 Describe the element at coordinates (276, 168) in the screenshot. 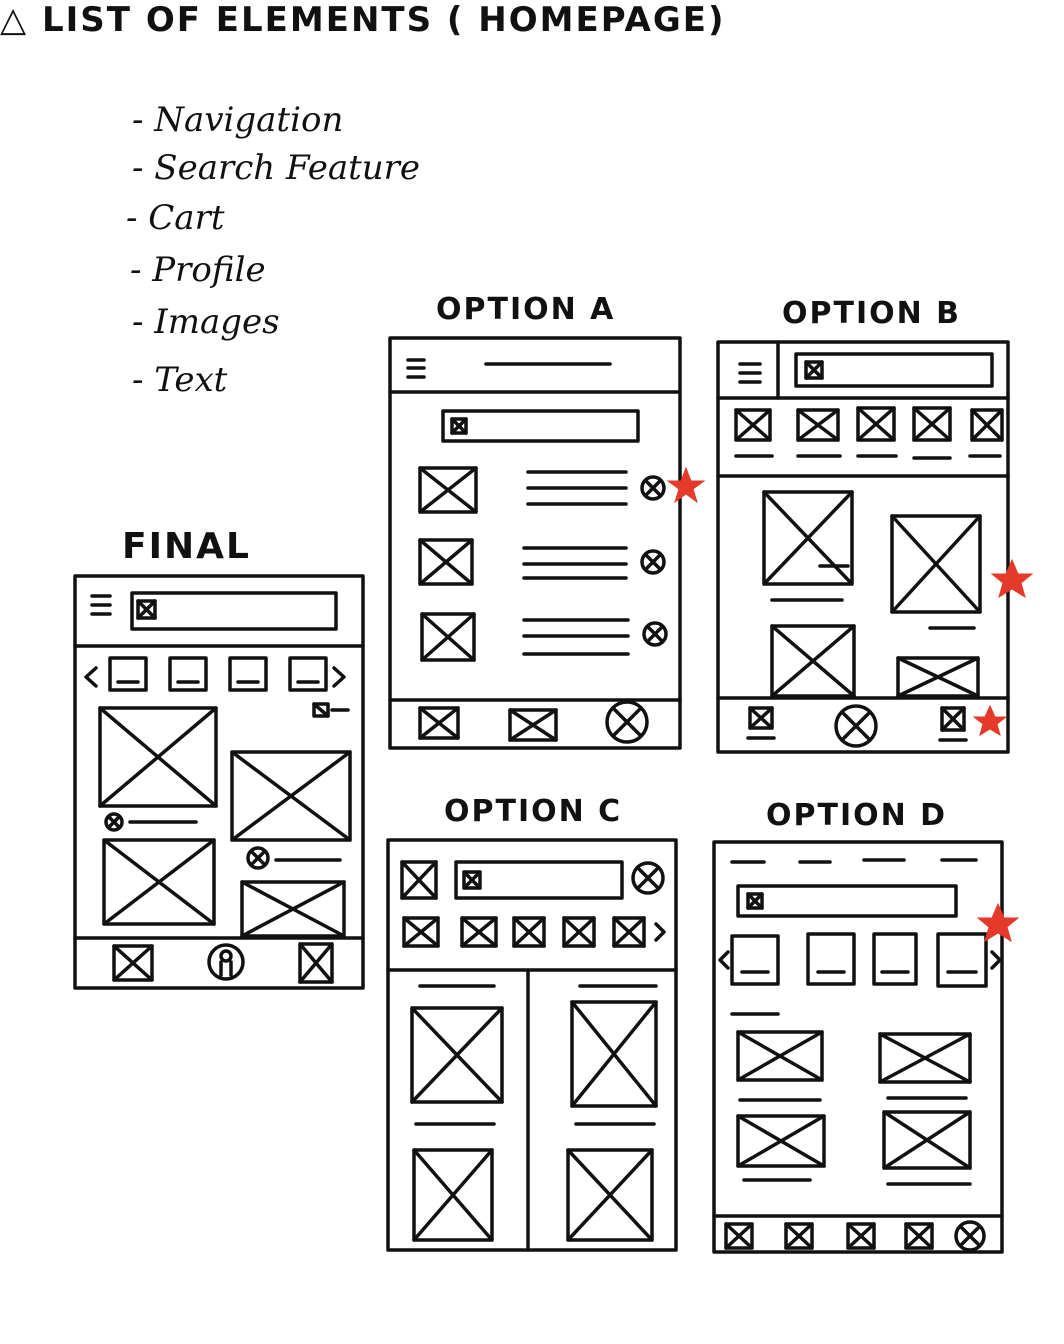

I see `element-search-feature: - Search Feature` at that location.